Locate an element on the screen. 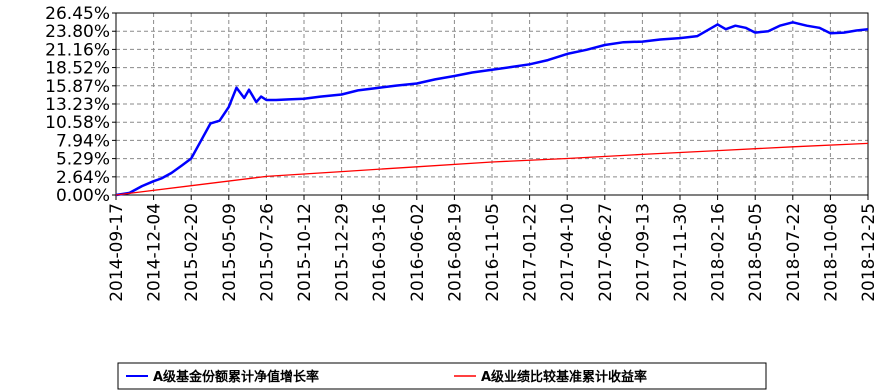  y-tick-label: 10.58% is located at coordinates (77, 123).